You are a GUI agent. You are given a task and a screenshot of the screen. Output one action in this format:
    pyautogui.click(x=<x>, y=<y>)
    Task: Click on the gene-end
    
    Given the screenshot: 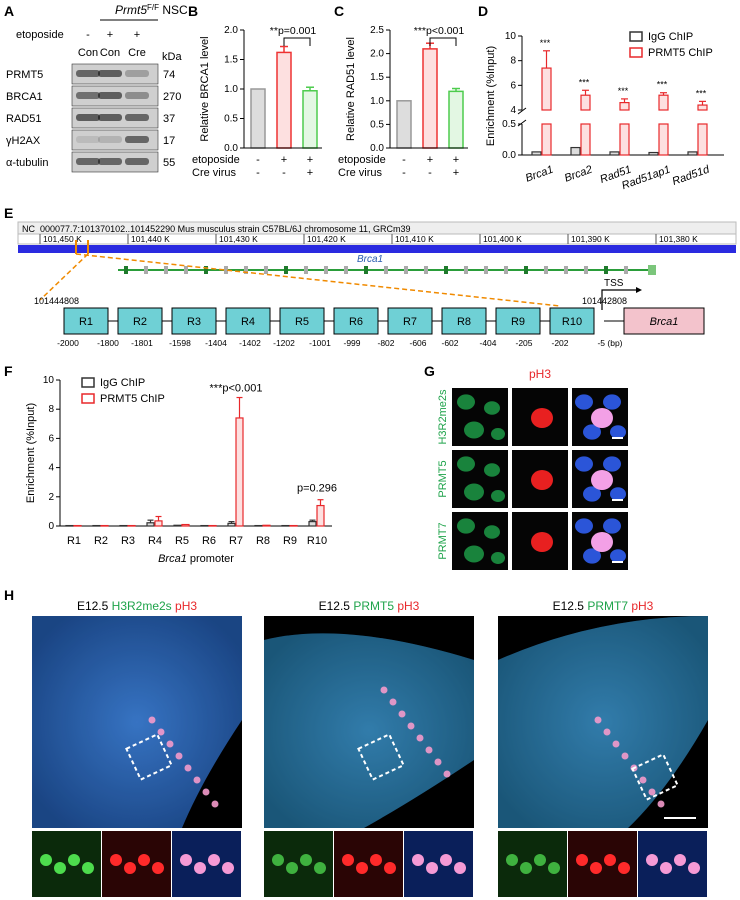 What is the action you would take?
    pyautogui.click(x=652, y=270)
    